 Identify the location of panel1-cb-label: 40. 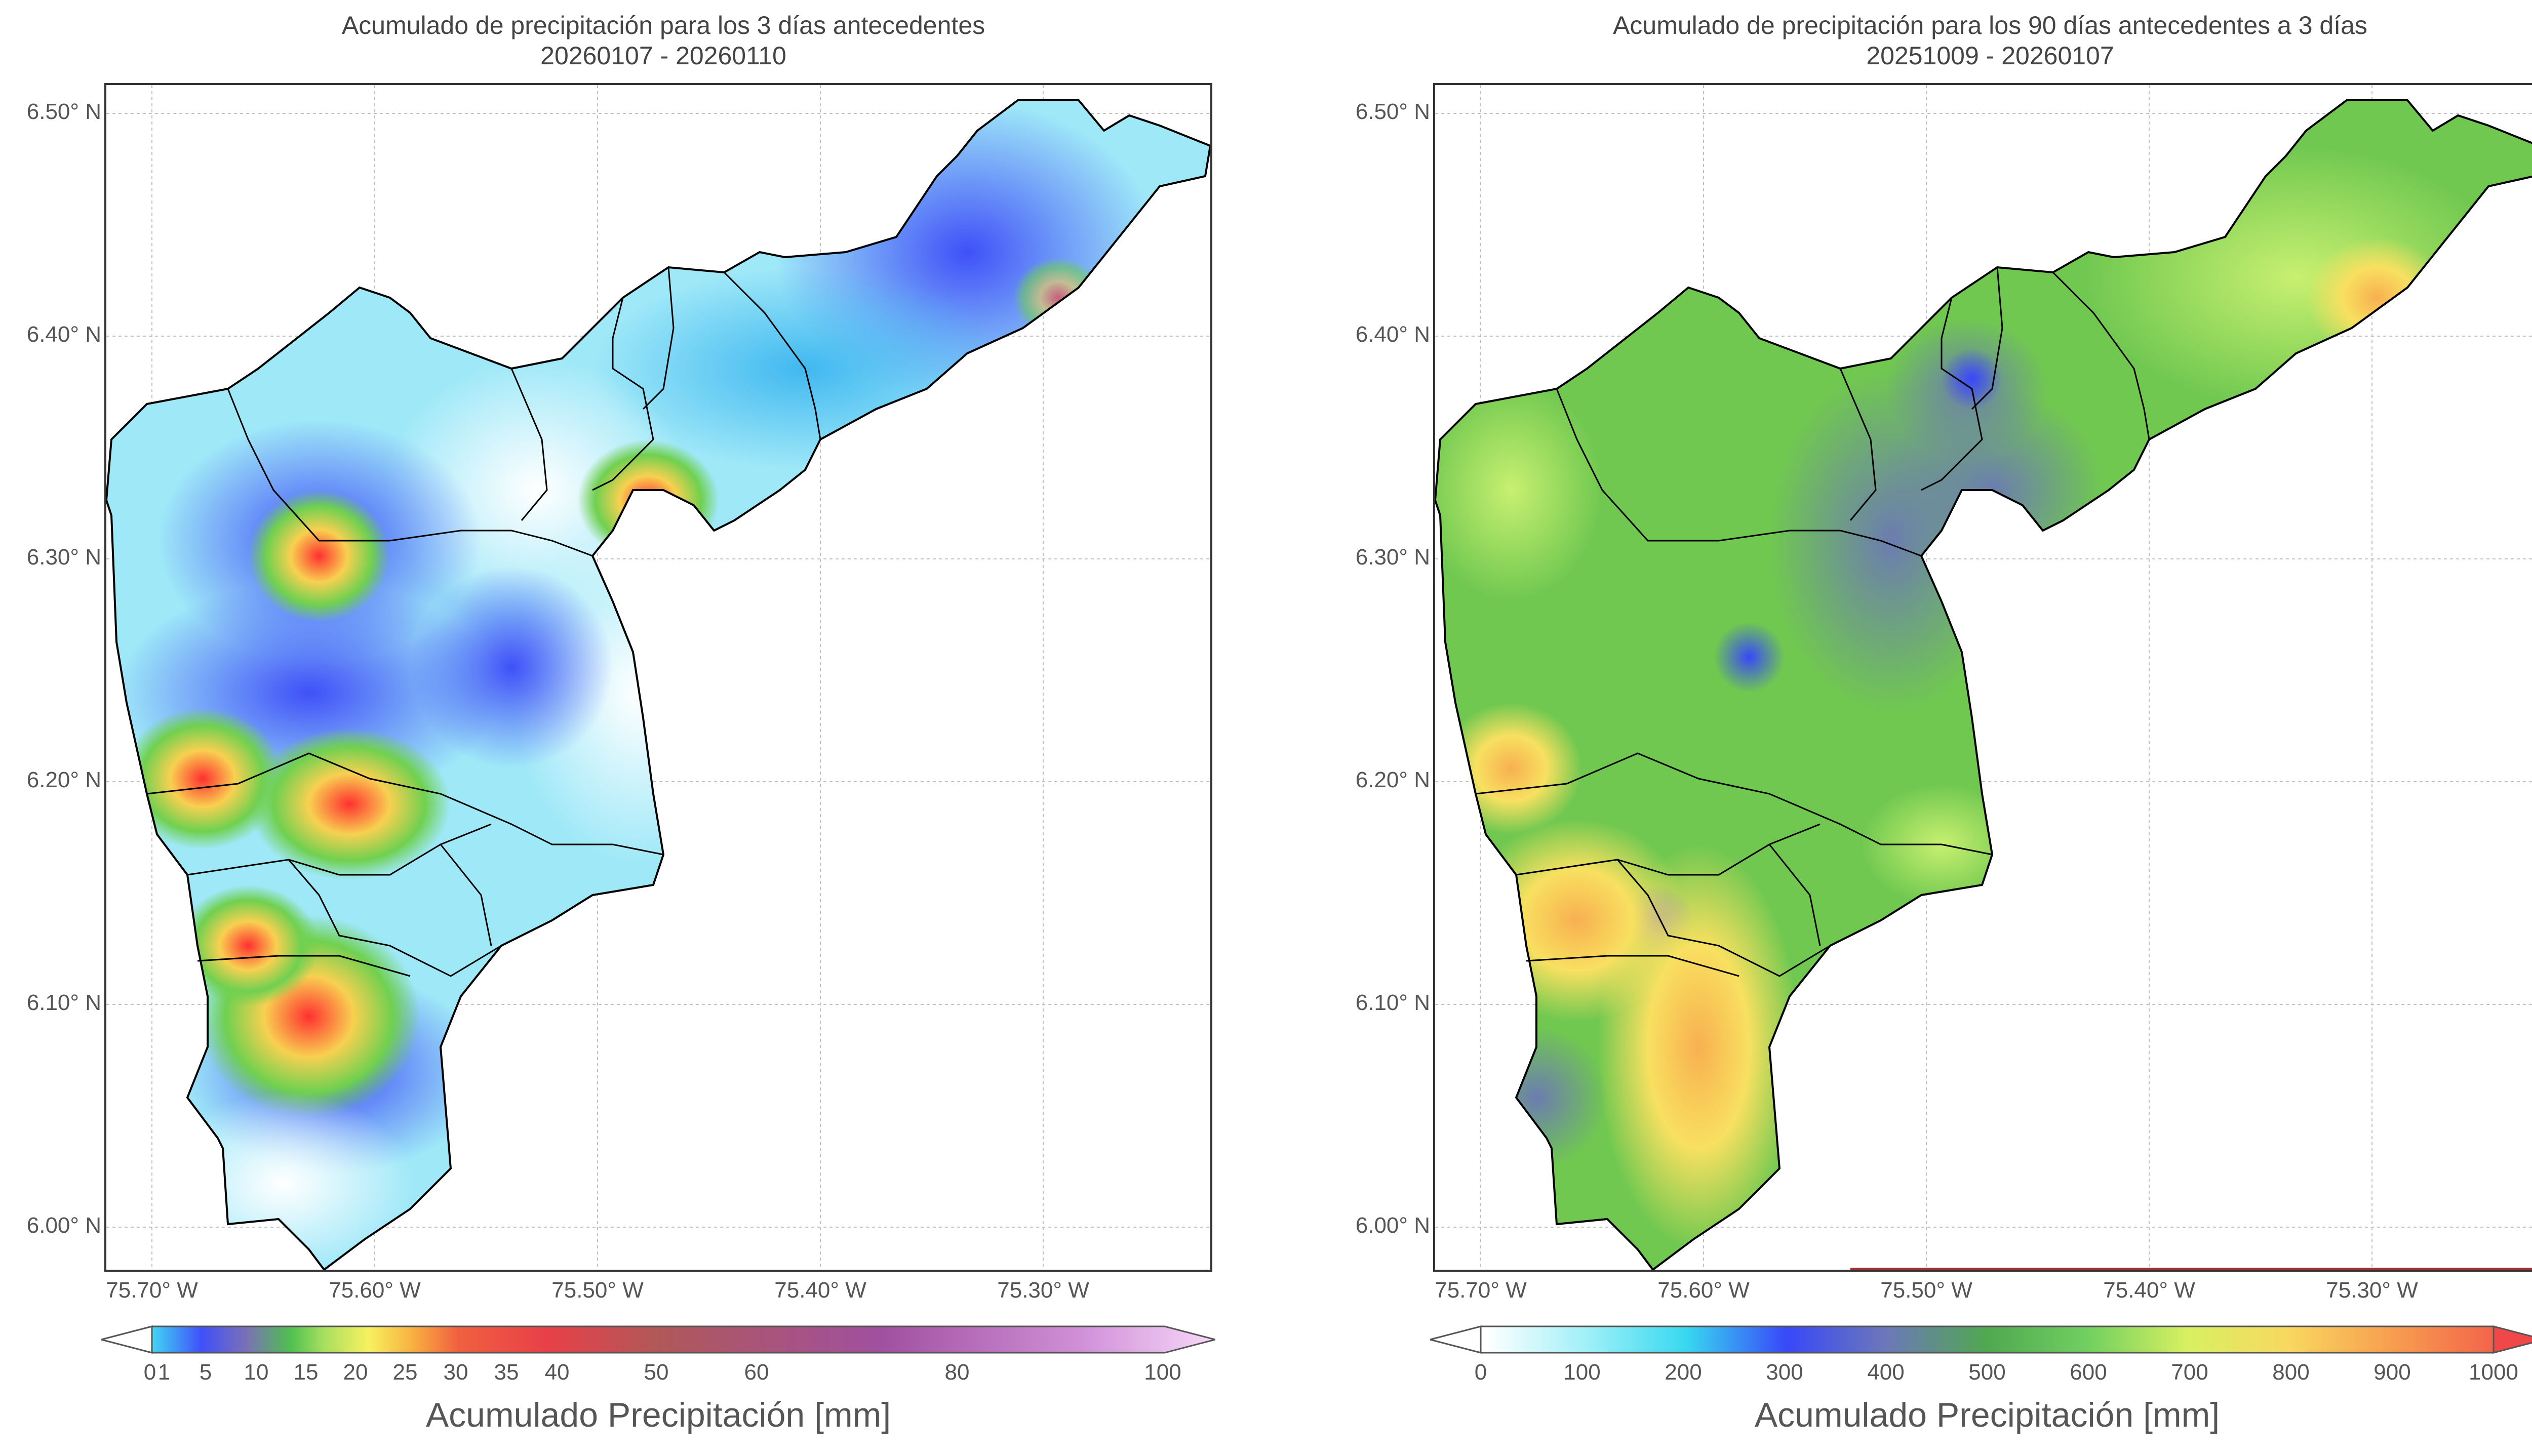
(557, 1372).